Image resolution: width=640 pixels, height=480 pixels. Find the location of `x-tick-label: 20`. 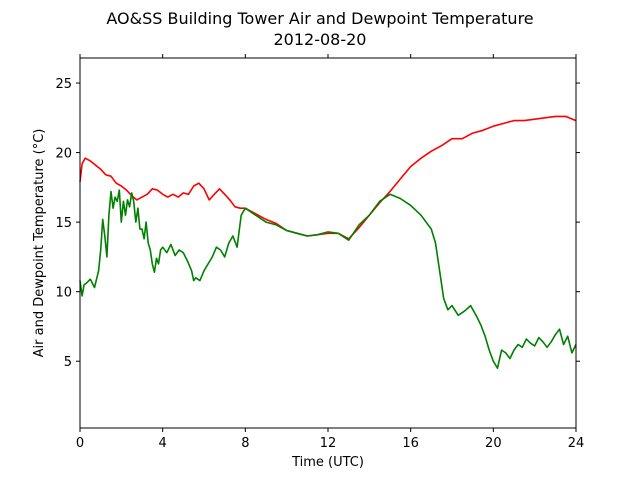

x-tick-label: 20 is located at coordinates (493, 443).